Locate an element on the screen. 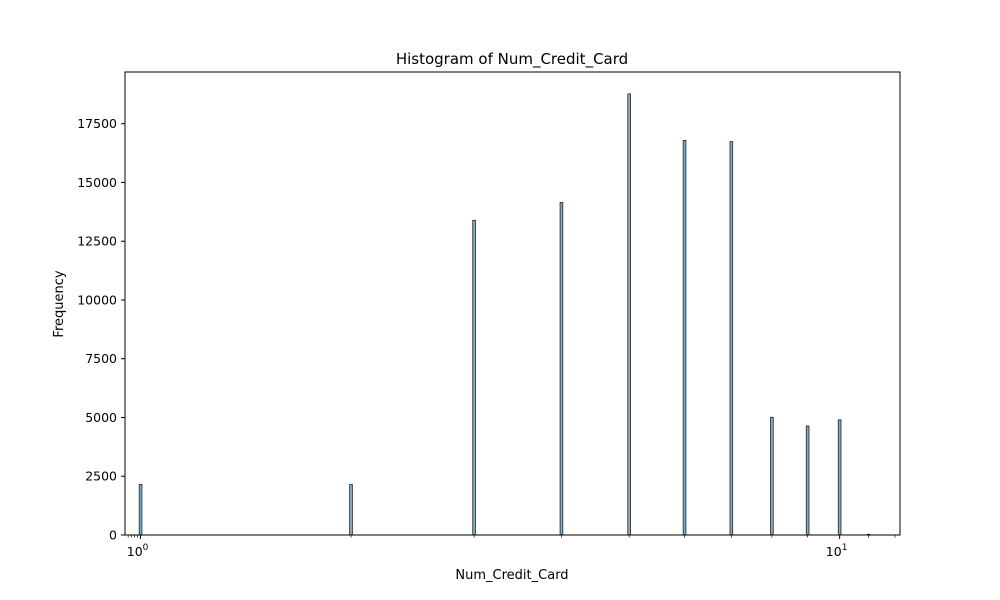 This screenshot has height=600, width=1000. y-tick-label: 0 is located at coordinates (113, 535).